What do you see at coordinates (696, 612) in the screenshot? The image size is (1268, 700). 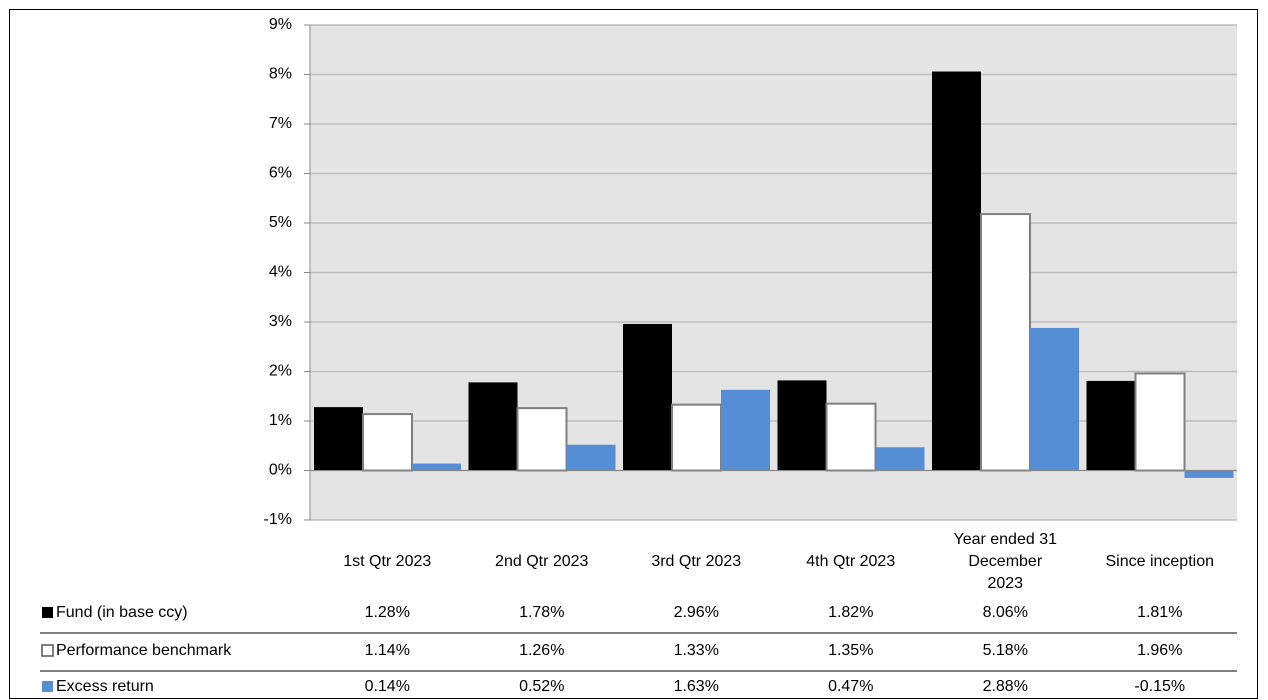 I see `table-value: 2.96%` at bounding box center [696, 612].